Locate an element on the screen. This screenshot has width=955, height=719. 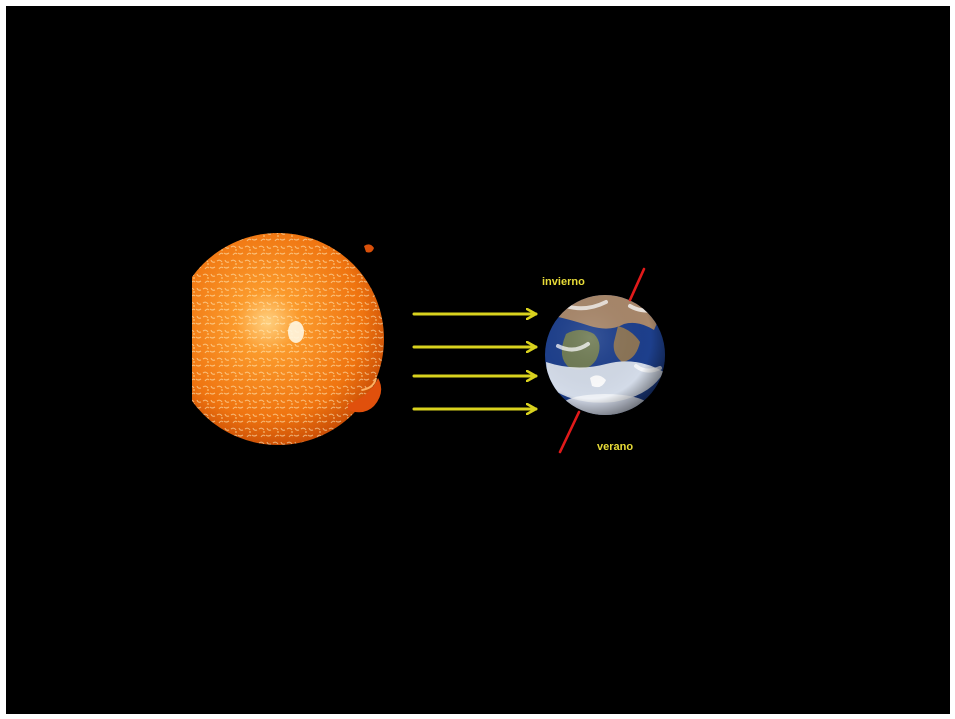
sun-rays is located at coordinates (475, 361).